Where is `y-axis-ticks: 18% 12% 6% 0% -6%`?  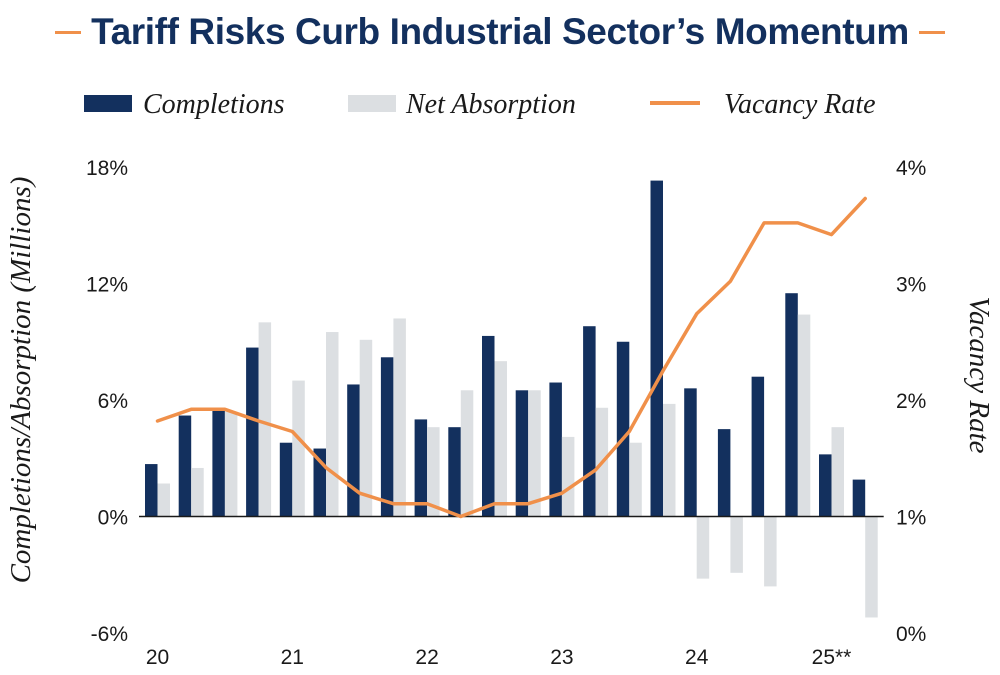
y-axis-ticks: 18% 12% 6% 0% -6% is located at coordinates (107, 401).